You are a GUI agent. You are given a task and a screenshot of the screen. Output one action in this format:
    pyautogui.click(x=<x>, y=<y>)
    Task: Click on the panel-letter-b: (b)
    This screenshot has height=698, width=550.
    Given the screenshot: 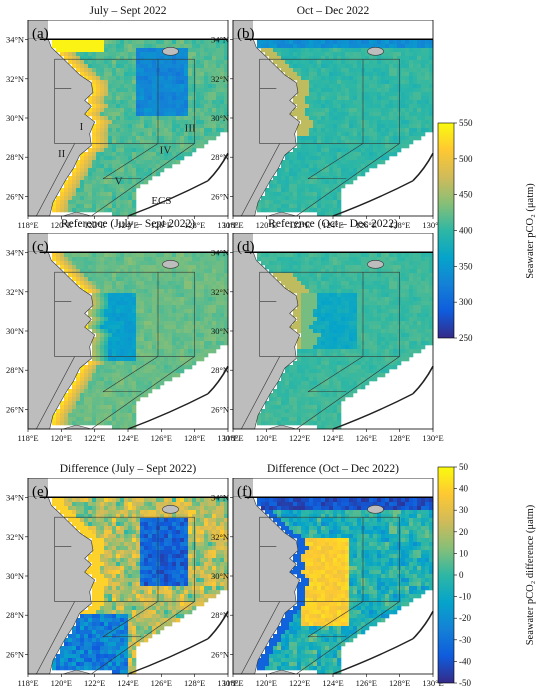 What is the action you would take?
    pyautogui.click(x=246, y=34)
    